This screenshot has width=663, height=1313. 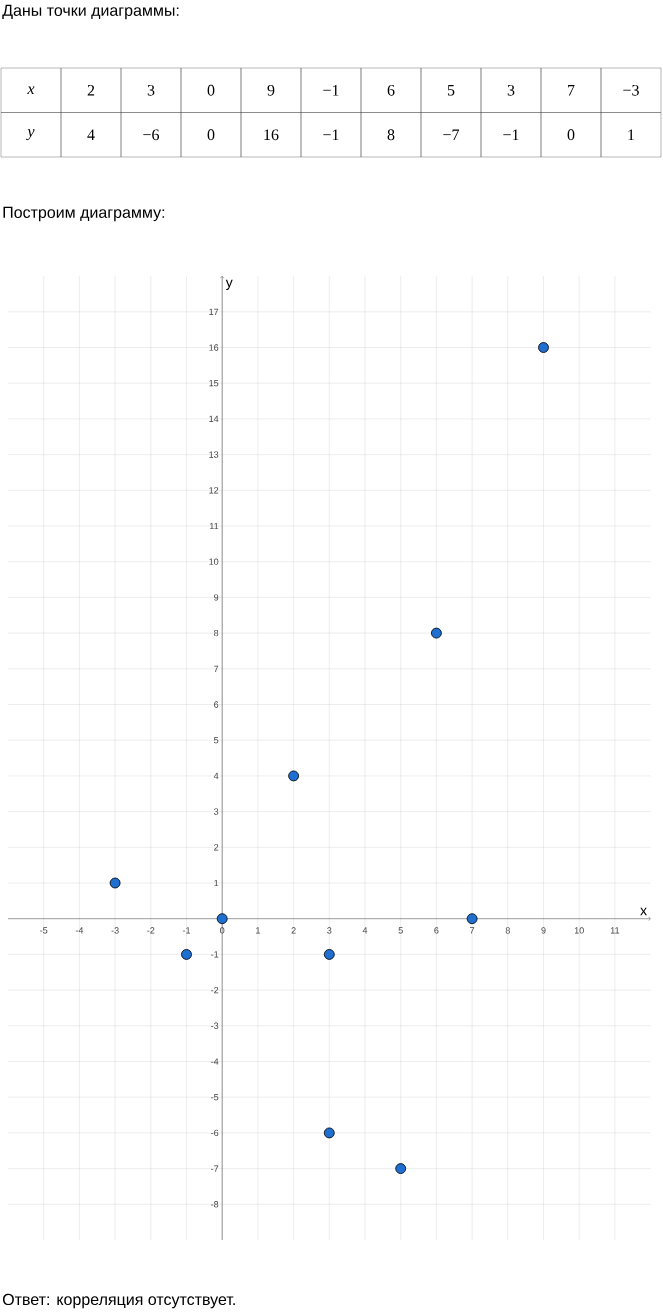 What do you see at coordinates (222, 930) in the screenshot?
I see `x-tick-label: 0` at bounding box center [222, 930].